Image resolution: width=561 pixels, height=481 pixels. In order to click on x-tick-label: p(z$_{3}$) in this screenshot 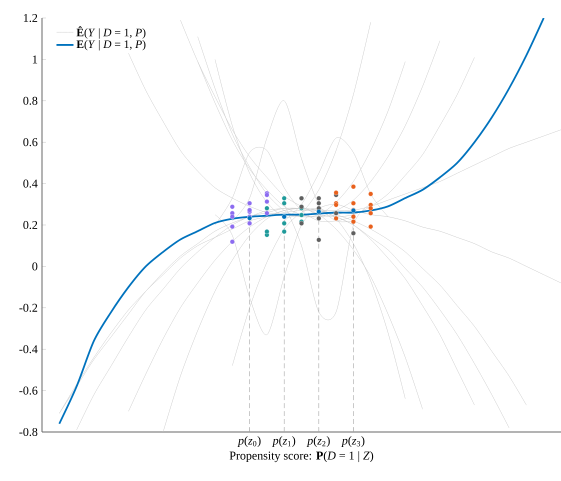, I will do `click(352, 442)`.